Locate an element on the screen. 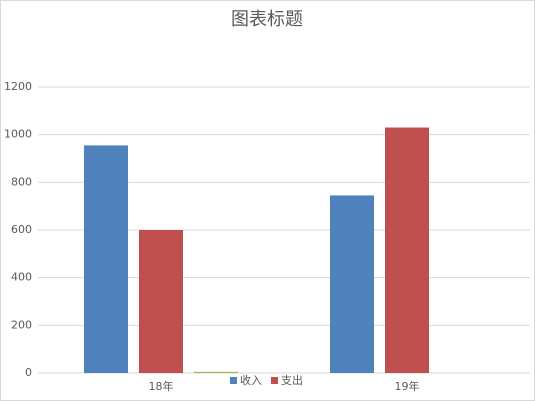 The height and width of the screenshot is (401, 535). y-tick-label: 1200 is located at coordinates (18, 86).